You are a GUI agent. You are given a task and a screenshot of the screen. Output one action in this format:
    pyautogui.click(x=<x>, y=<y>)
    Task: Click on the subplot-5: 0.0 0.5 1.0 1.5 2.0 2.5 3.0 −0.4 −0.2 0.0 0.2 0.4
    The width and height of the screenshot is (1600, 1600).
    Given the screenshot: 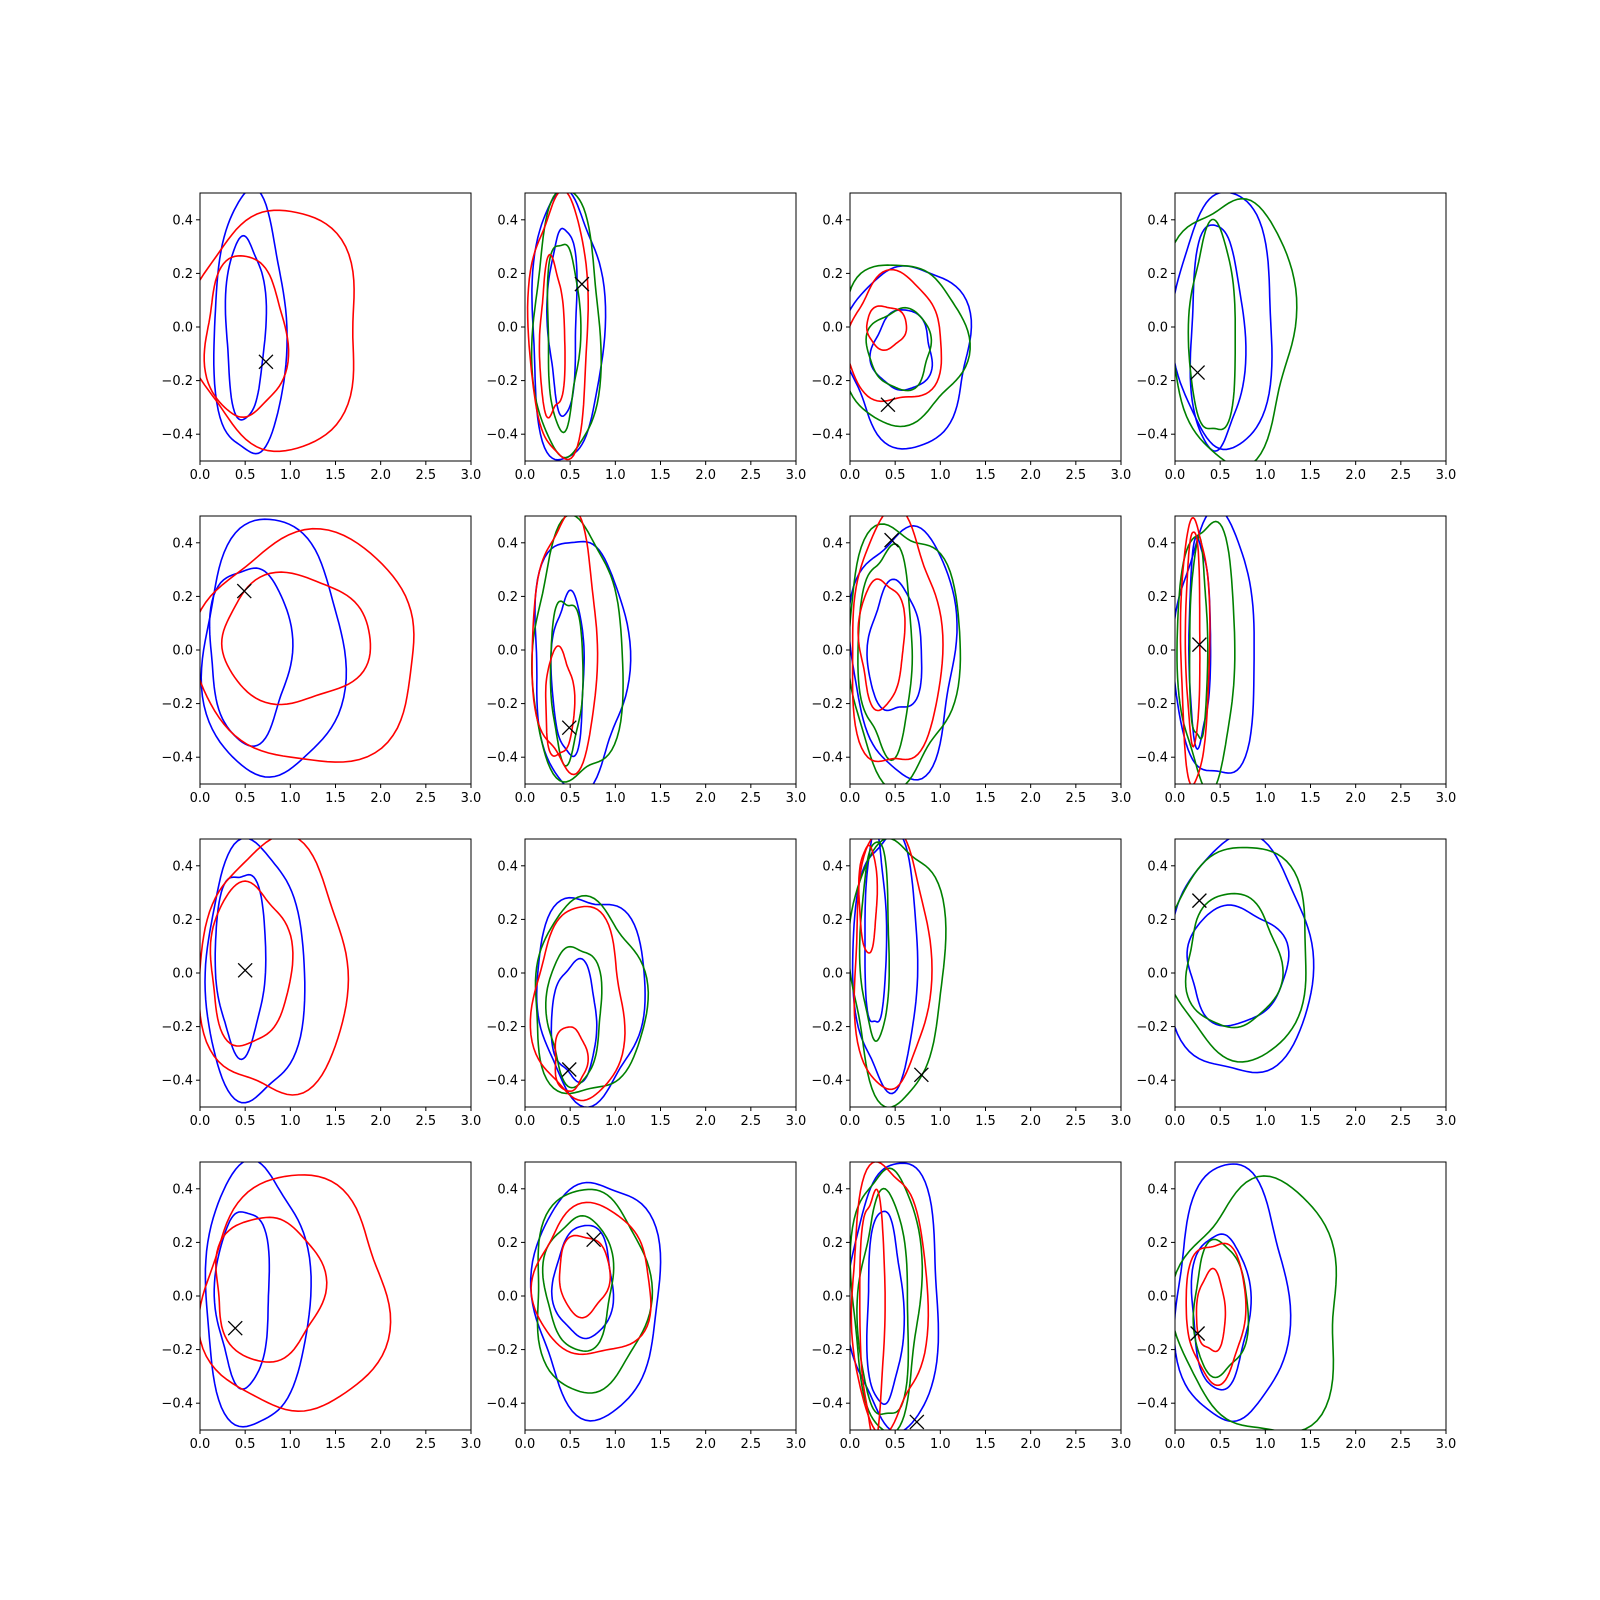 What is the action you would take?
    pyautogui.click(x=321, y=660)
    